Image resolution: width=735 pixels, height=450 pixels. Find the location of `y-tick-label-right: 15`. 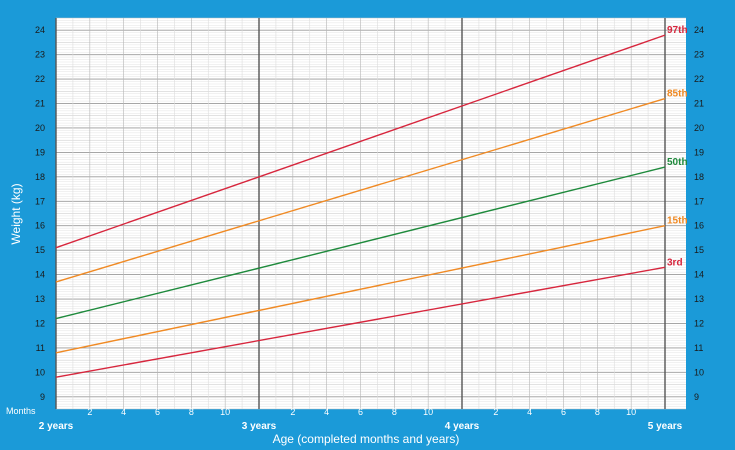

y-tick-label-right: 15 is located at coordinates (699, 250).